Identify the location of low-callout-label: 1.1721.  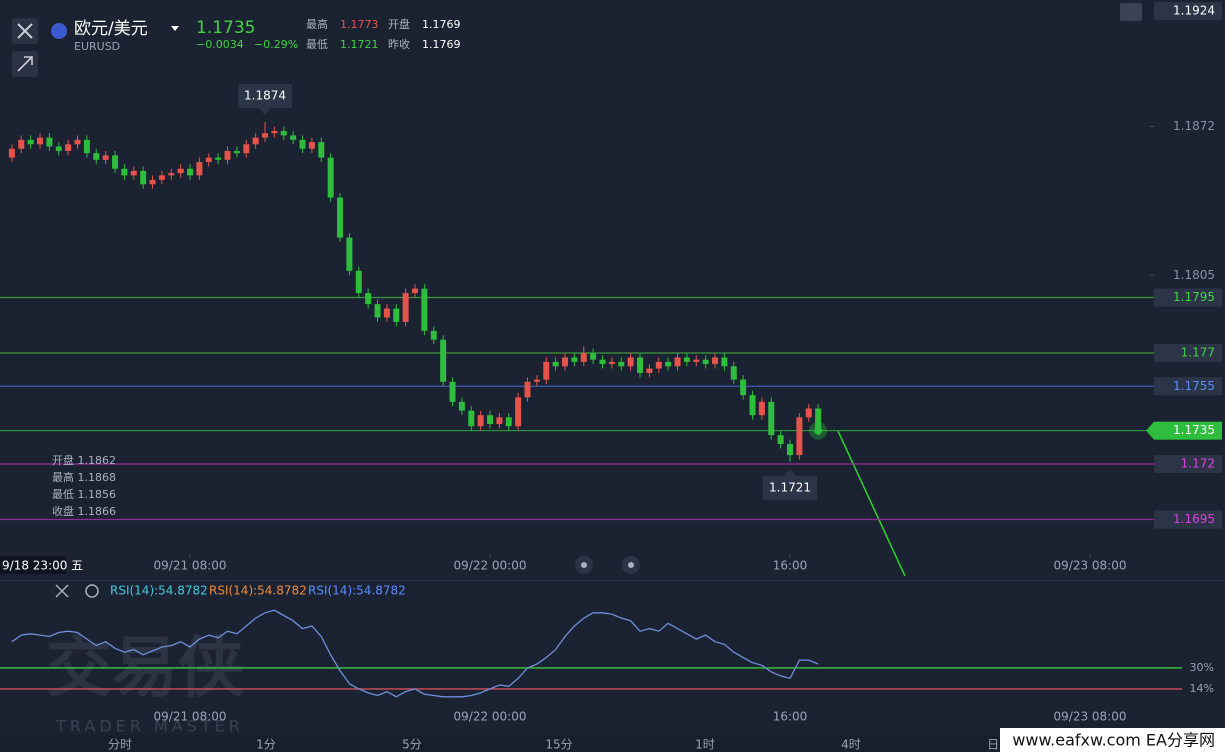
(790, 487).